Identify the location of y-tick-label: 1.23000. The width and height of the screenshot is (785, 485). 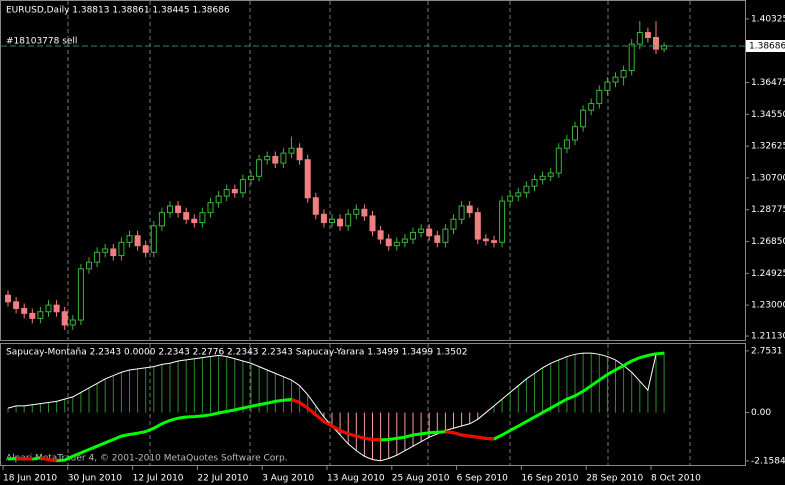
(768, 306).